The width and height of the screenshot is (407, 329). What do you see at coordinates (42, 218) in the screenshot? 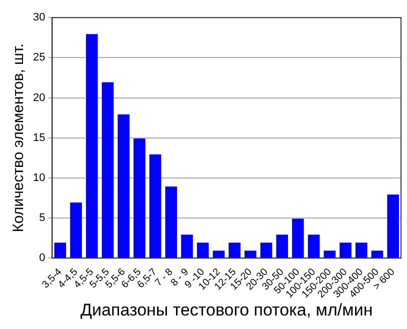
I see `y-tick-label: 5` at bounding box center [42, 218].